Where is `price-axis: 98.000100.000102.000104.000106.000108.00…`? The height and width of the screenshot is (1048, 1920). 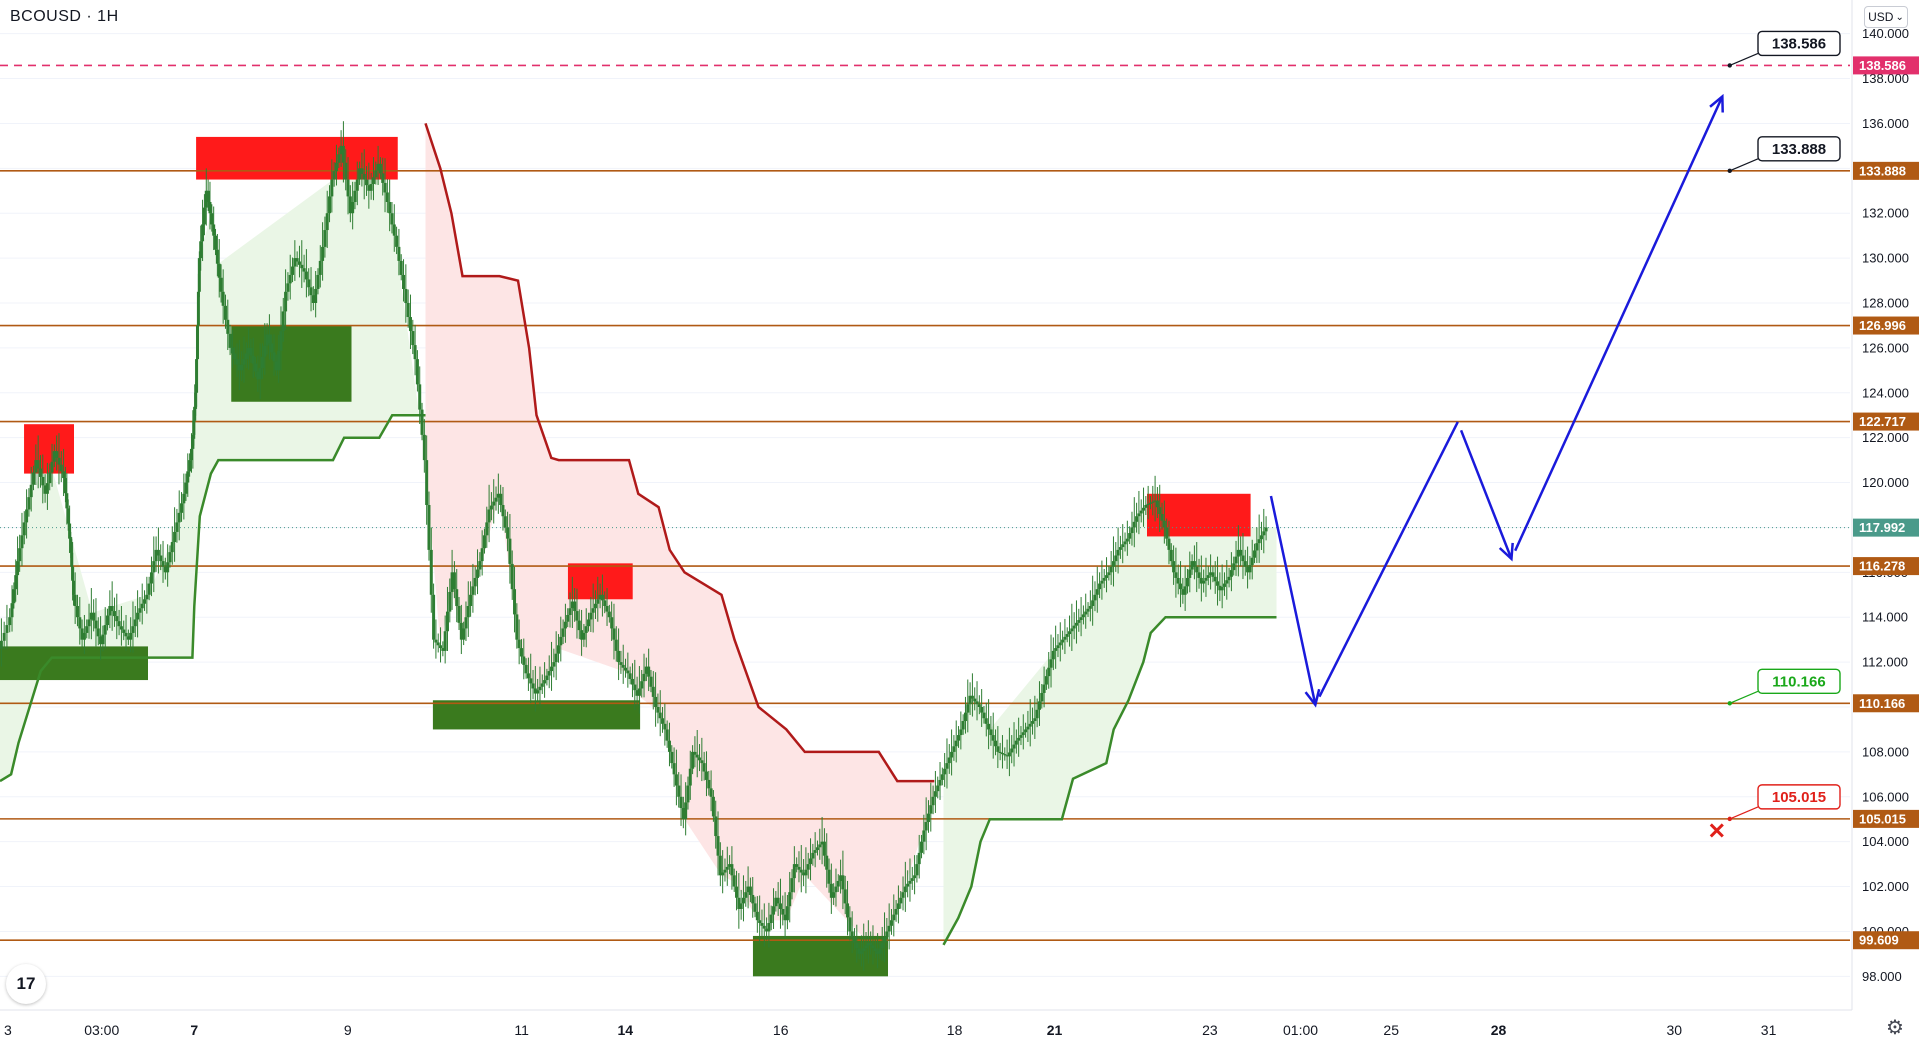 price-axis: 98.000100.000102.000104.000106.000108.00… is located at coordinates (1885, 505).